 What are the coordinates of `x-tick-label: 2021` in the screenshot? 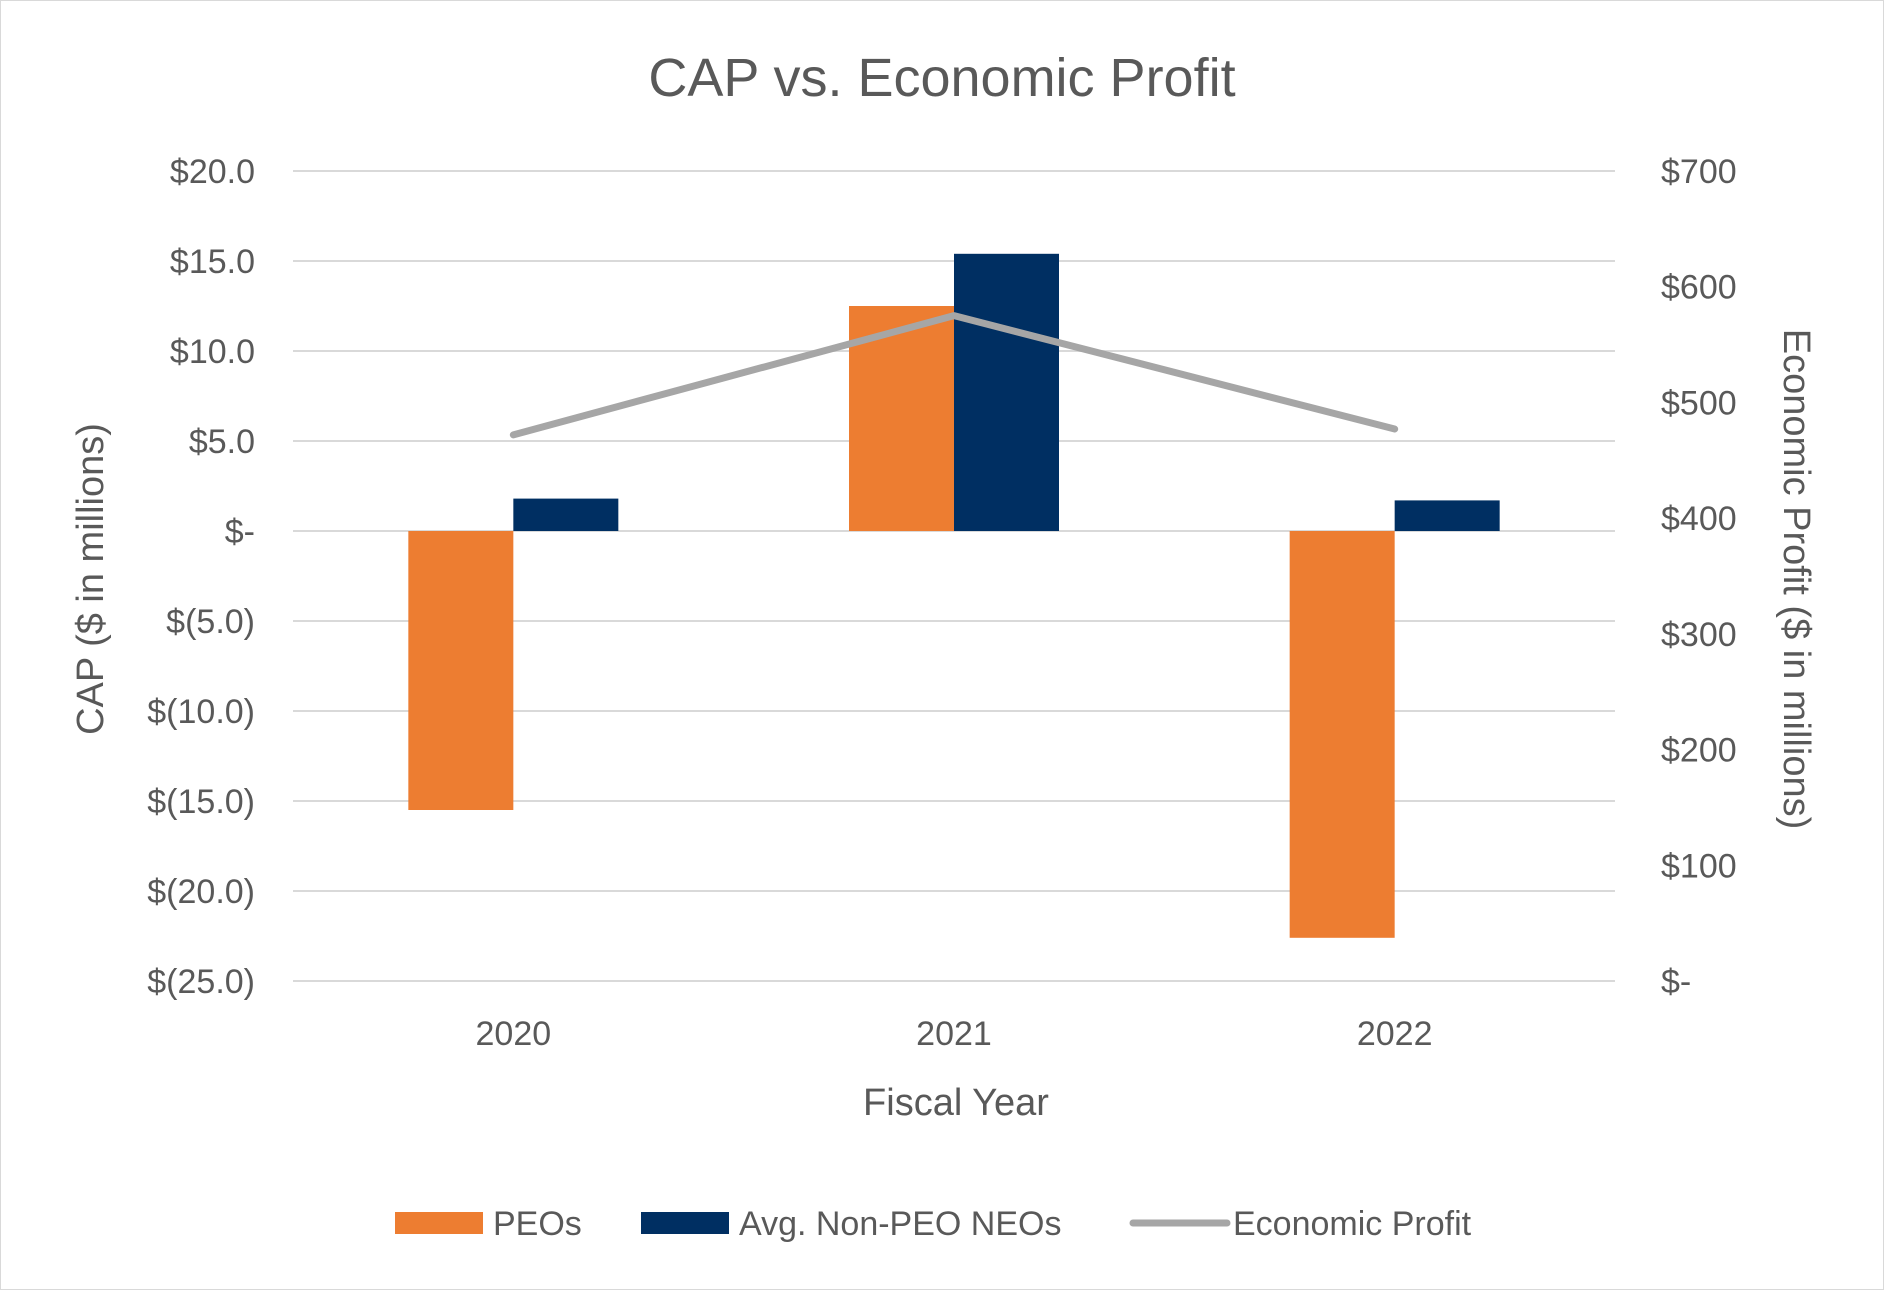 It's located at (954, 1034).